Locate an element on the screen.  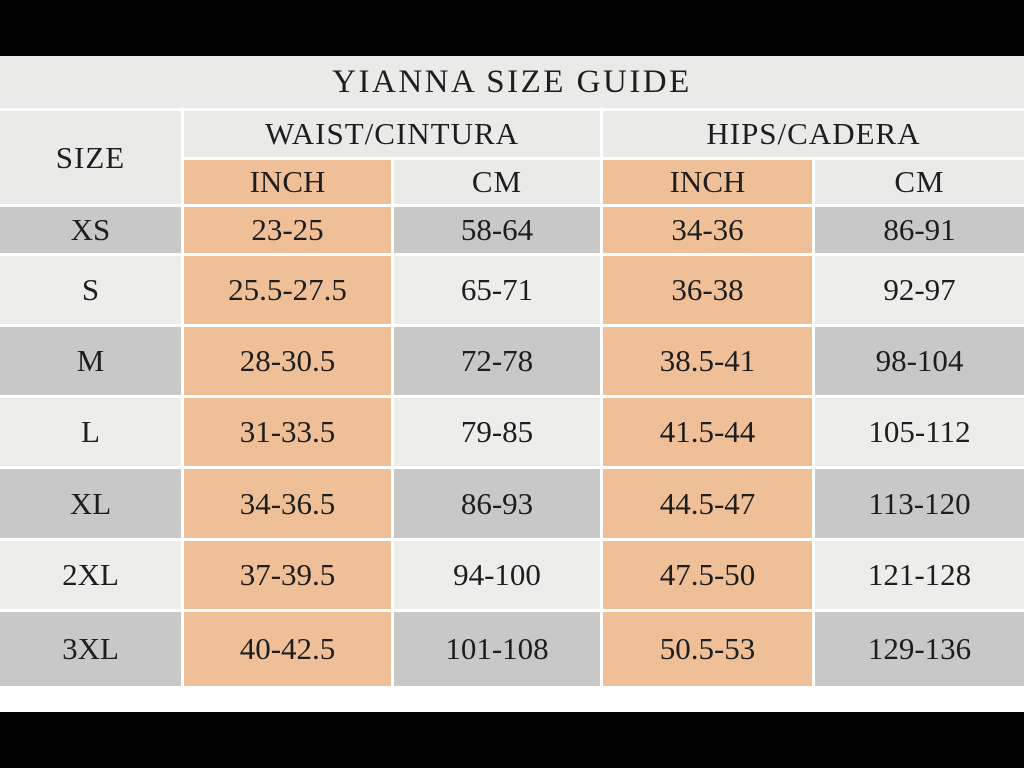
waist-inch-l: 31-33.5 is located at coordinates (287, 432).